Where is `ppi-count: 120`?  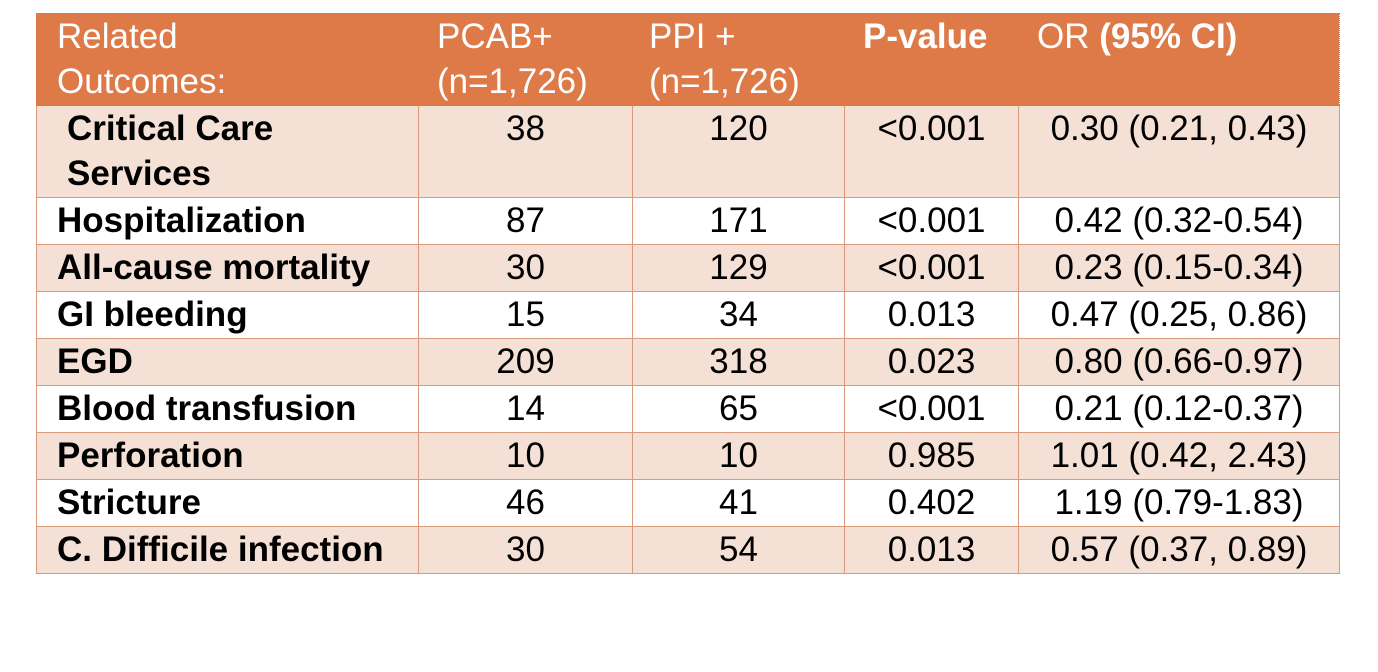 ppi-count: 120 is located at coordinates (738, 151).